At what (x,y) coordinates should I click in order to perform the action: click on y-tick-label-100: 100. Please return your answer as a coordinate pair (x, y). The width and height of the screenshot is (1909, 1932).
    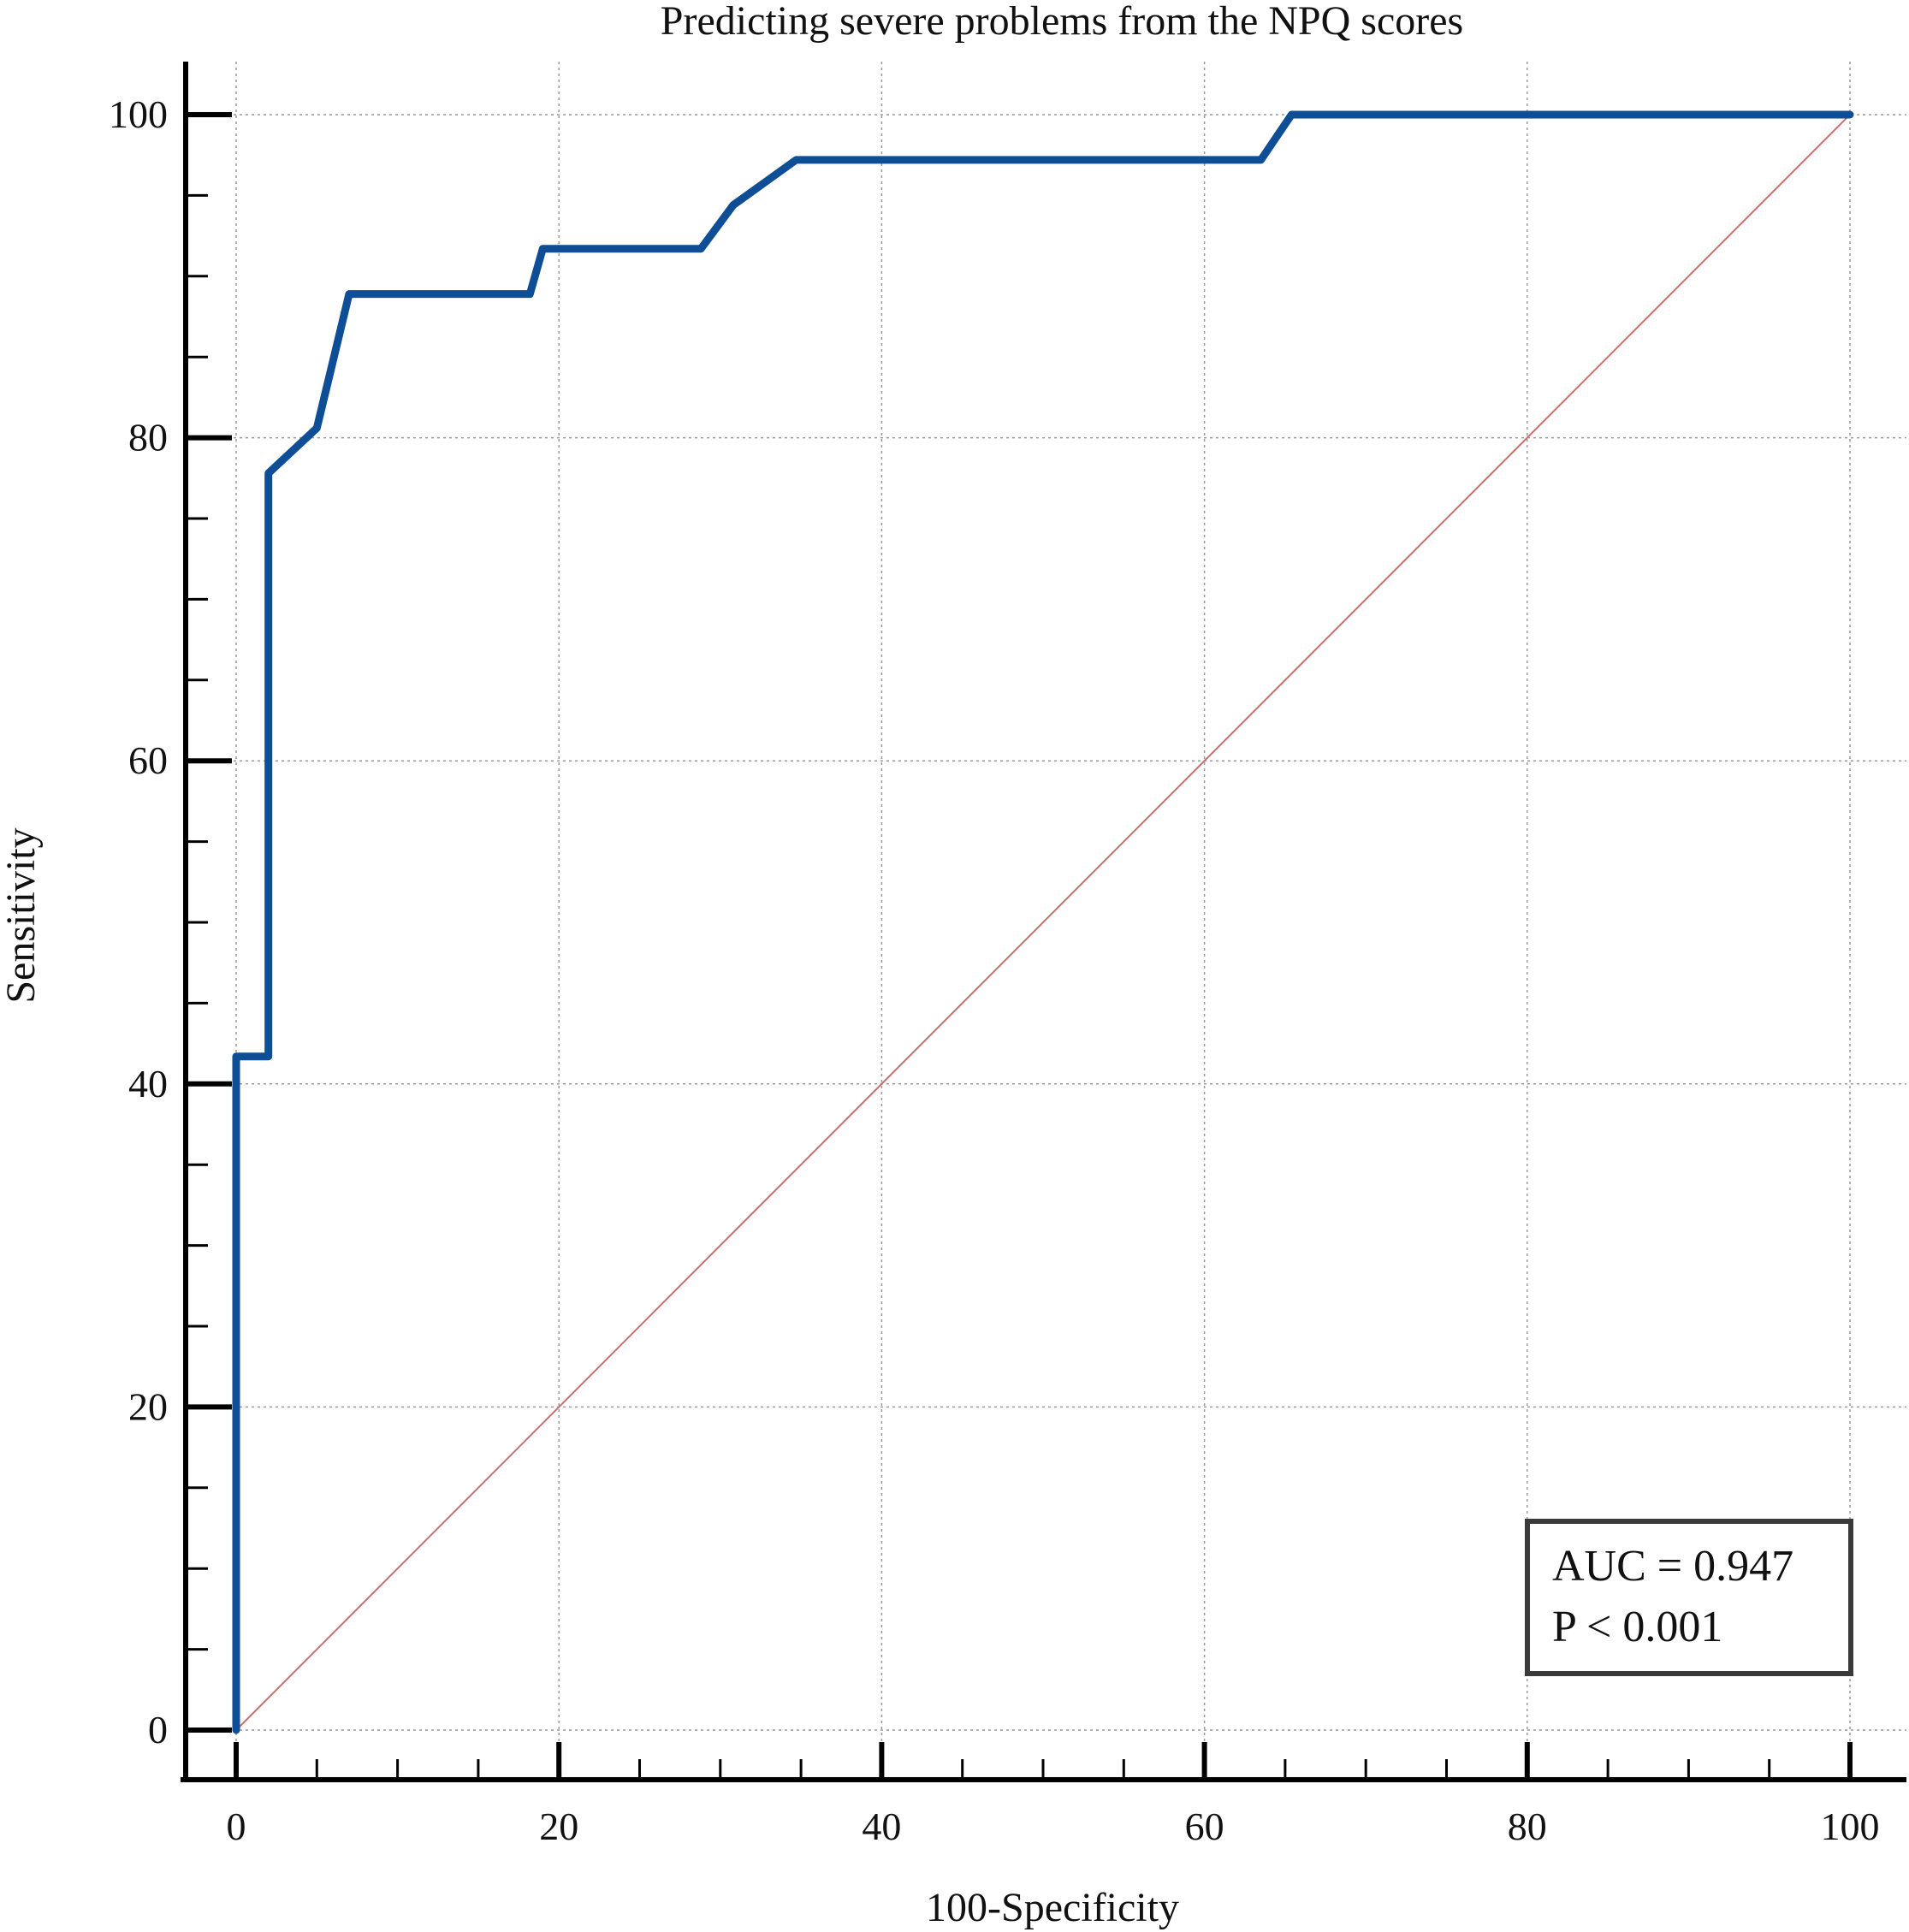
    Looking at the image, I should click on (138, 114).